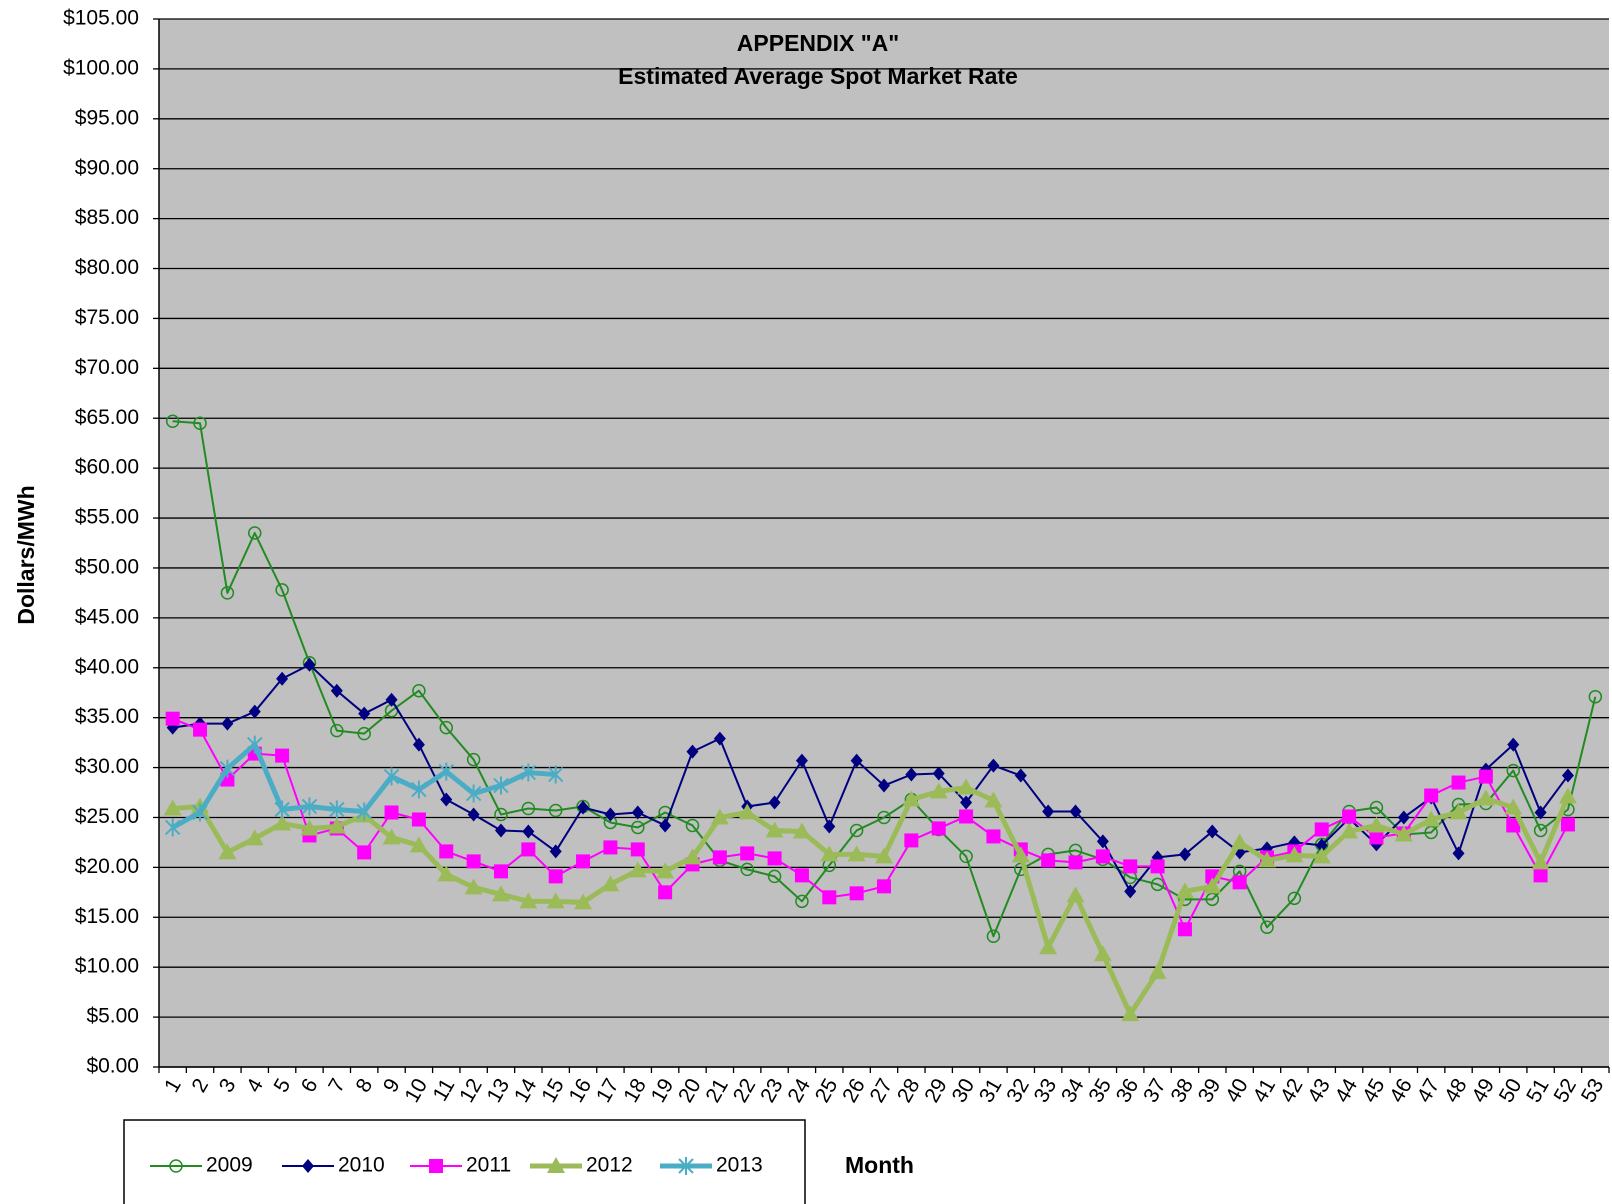 The width and height of the screenshot is (1612, 1204). What do you see at coordinates (1593, 1091) in the screenshot?
I see `x-tick-label: 53` at bounding box center [1593, 1091].